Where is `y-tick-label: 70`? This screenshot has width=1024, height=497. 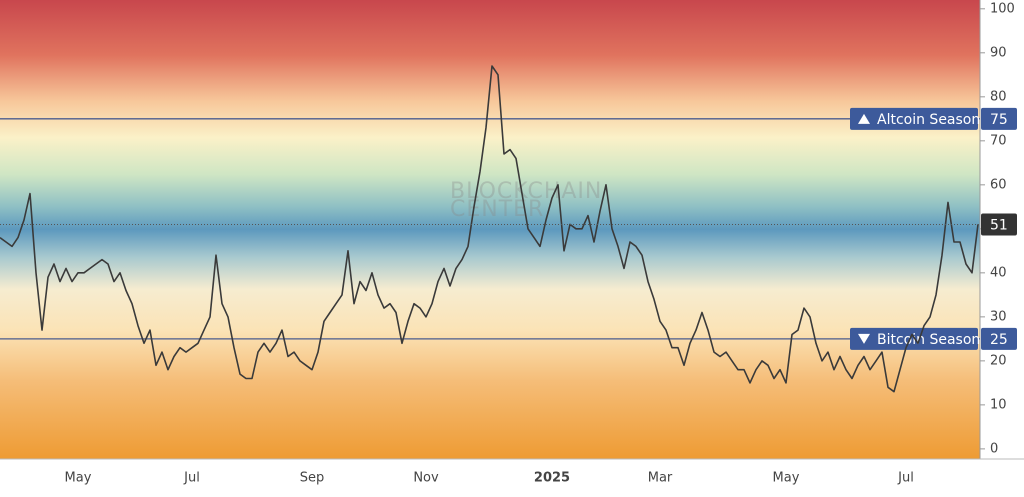
y-tick-label: 70 is located at coordinates (998, 140).